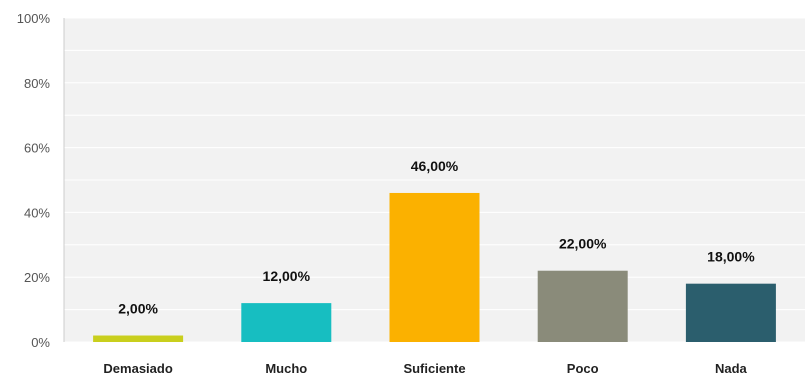 The width and height of the screenshot is (805, 376). I want to click on bar-mucho, so click(286, 322).